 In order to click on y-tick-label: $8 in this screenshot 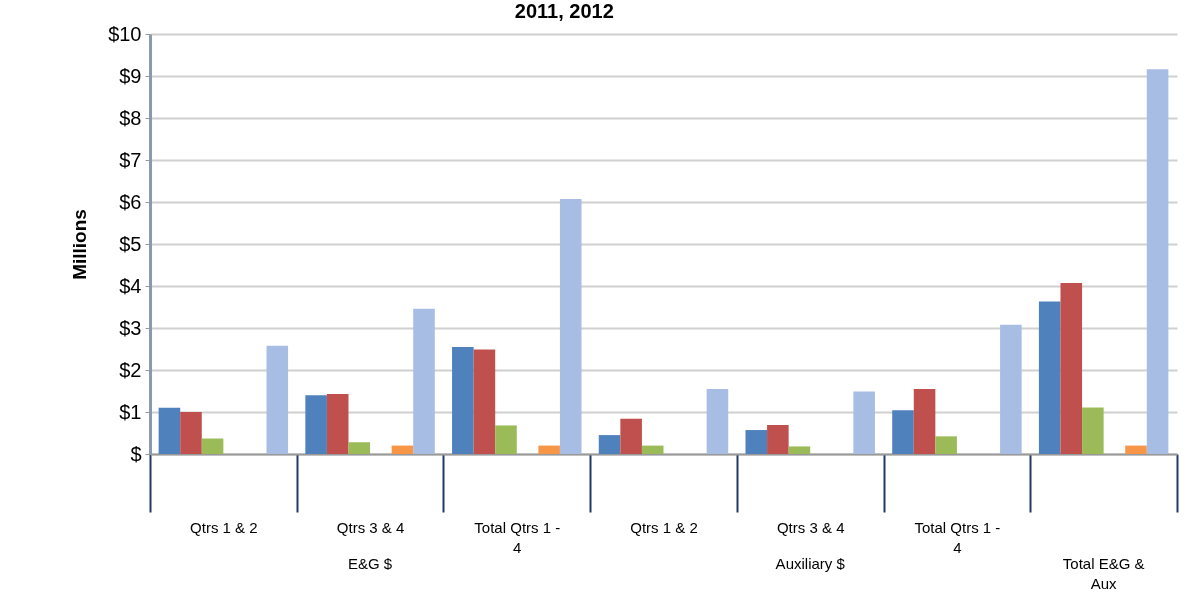, I will do `click(130, 117)`.